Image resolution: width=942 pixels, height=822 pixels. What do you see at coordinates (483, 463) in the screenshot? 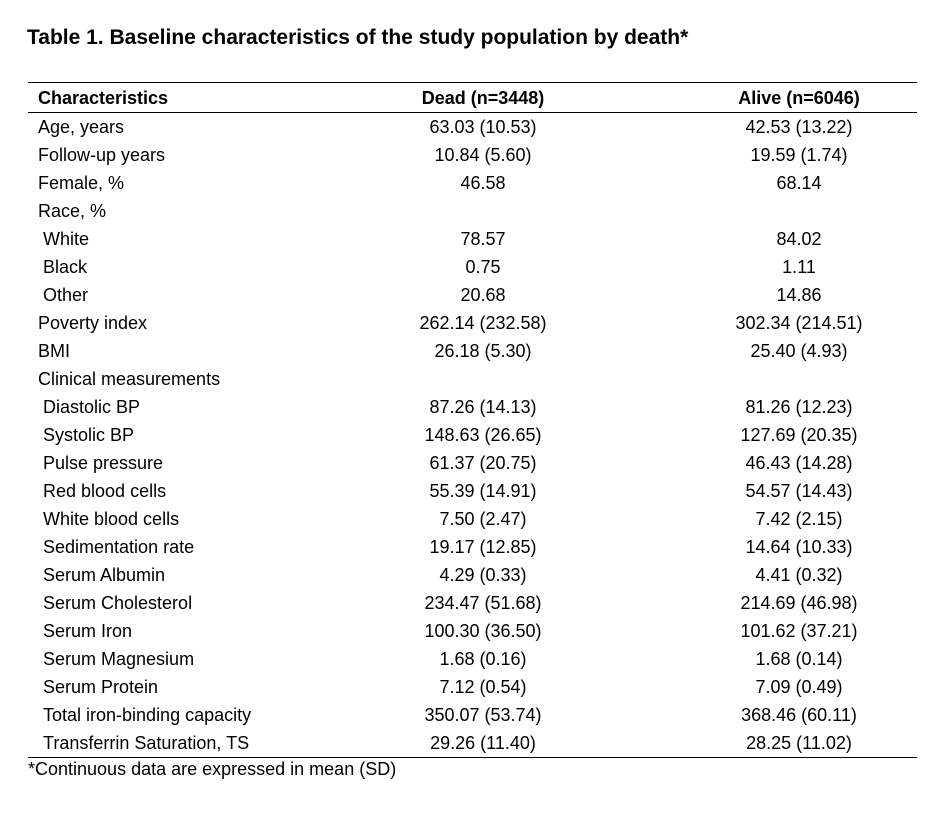
I see `dead-value: 61.37 (20.75)` at bounding box center [483, 463].